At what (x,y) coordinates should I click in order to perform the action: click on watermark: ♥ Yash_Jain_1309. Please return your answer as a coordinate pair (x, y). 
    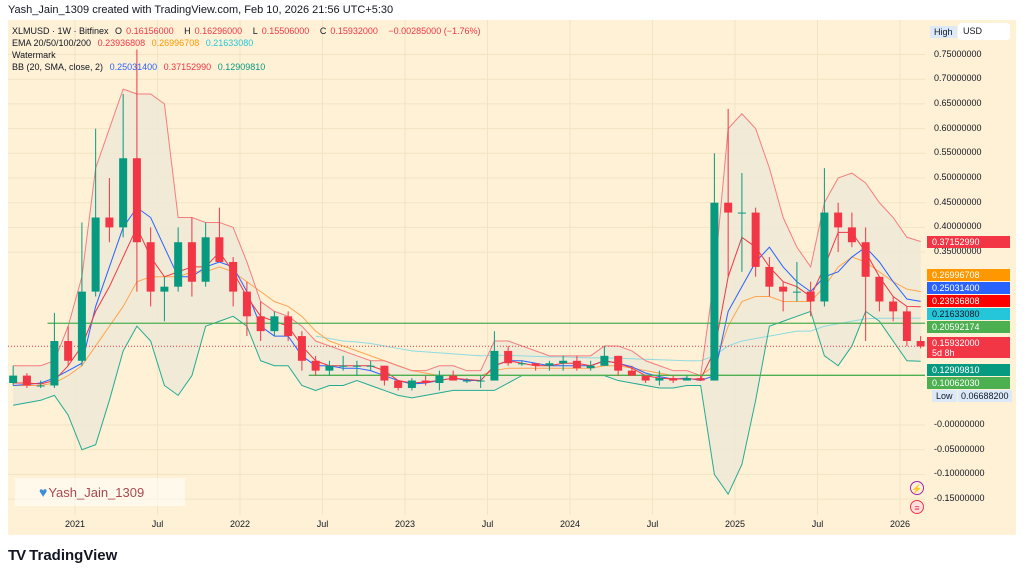
    Looking at the image, I should click on (100, 492).